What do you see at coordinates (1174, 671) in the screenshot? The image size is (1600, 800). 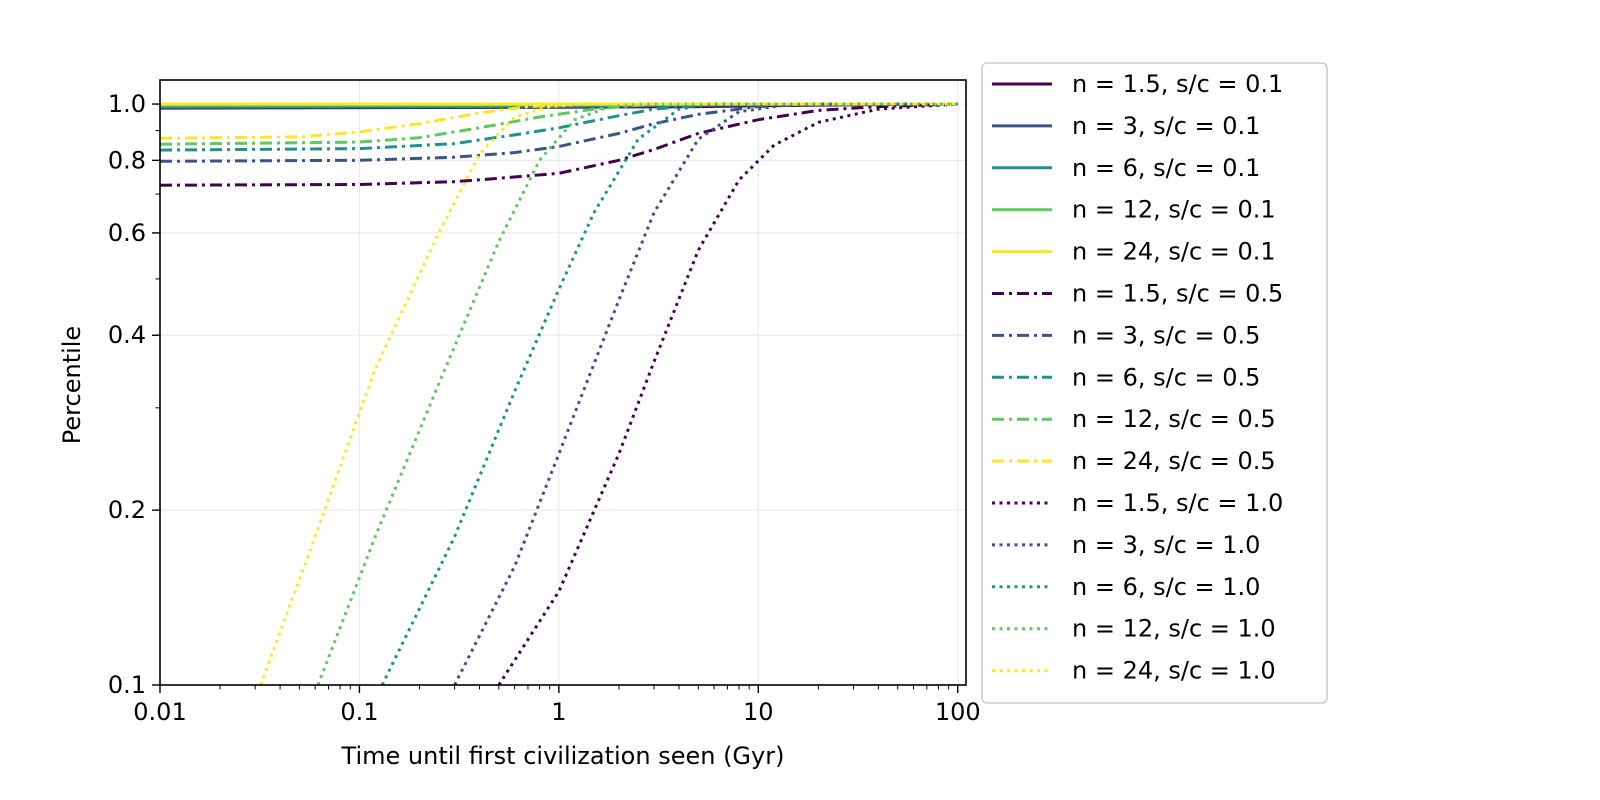 I see `legend-label: n = 24, s/c = 1.0` at bounding box center [1174, 671].